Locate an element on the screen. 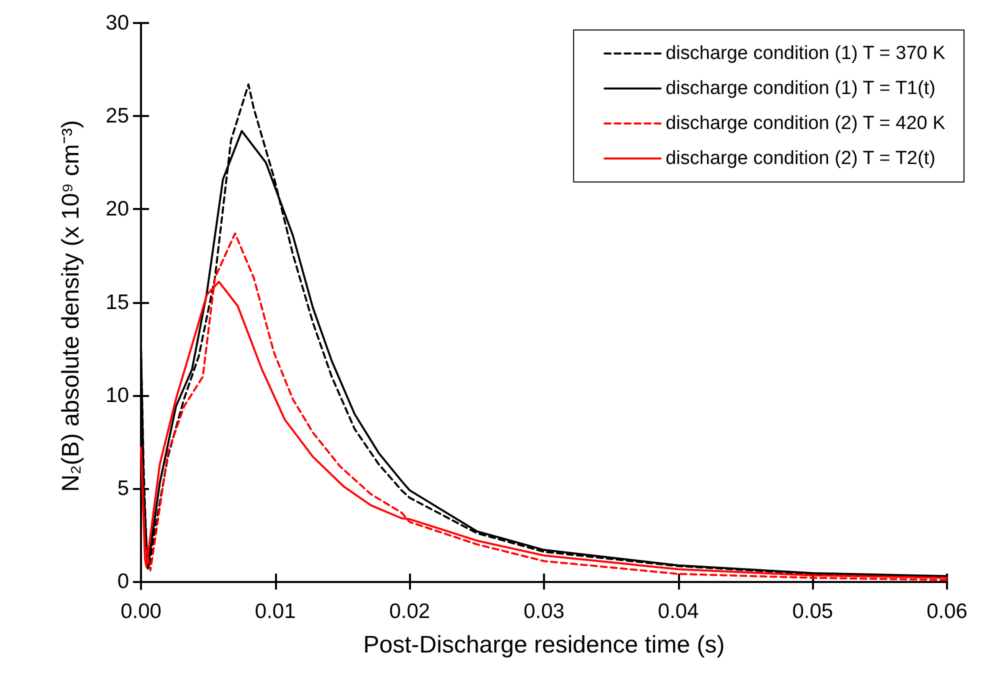 The width and height of the screenshot is (988, 700). x-tick-label: 0.01 is located at coordinates (275, 611).